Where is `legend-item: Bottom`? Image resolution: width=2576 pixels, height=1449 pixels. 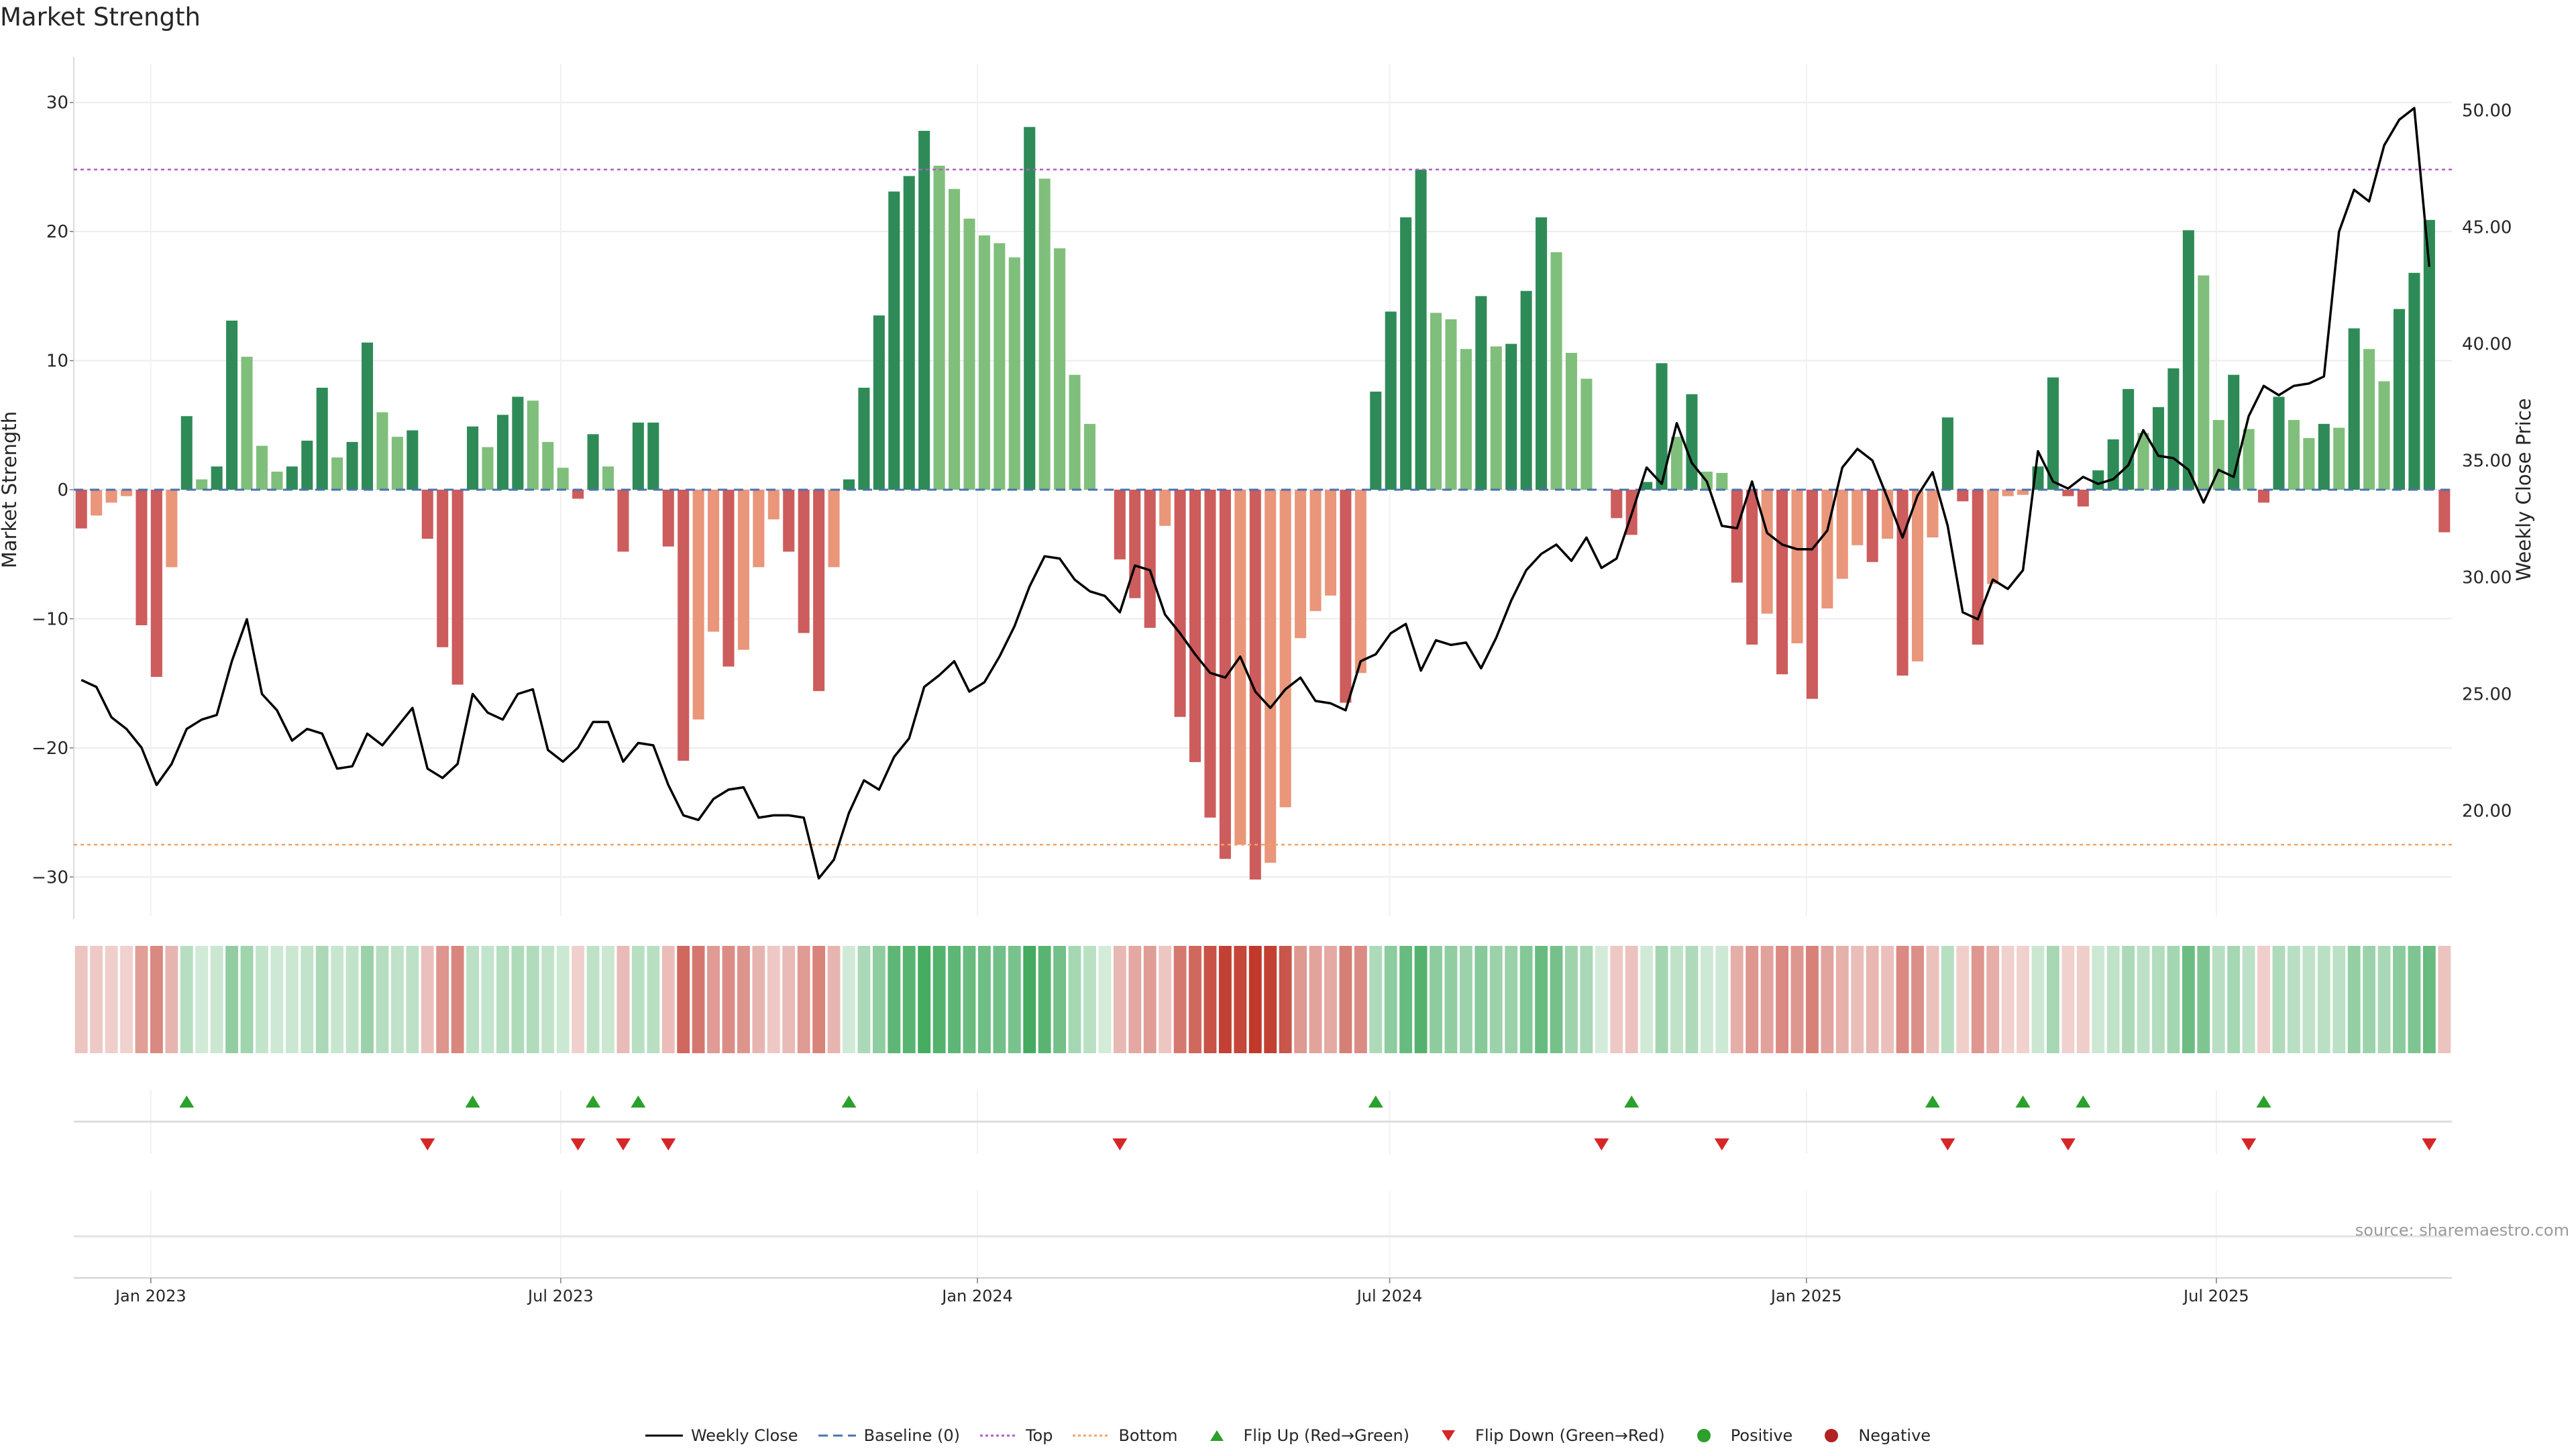 legend-item: Bottom is located at coordinates (1125, 1435).